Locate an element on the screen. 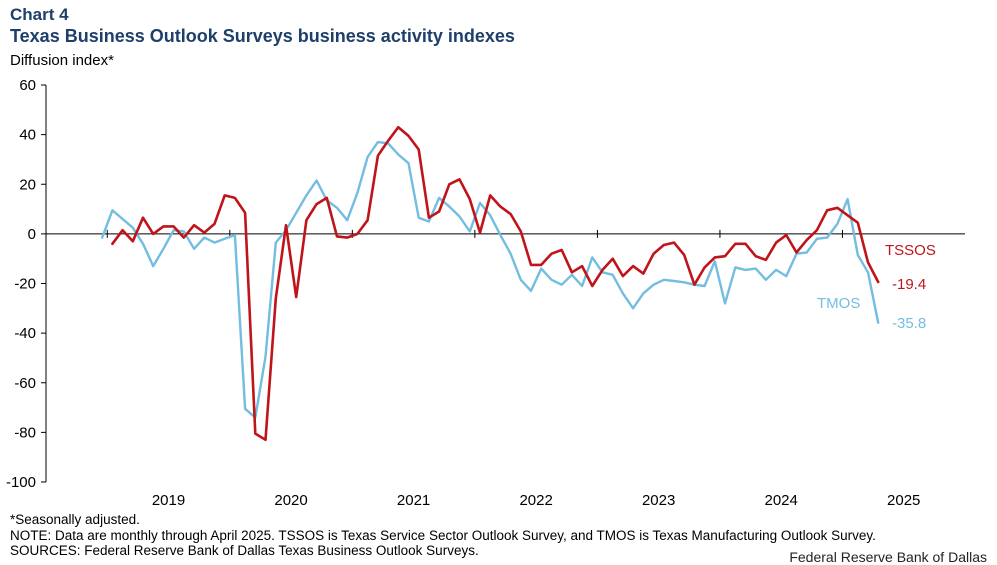  series-label-tssos: TSSOS is located at coordinates (910, 250).